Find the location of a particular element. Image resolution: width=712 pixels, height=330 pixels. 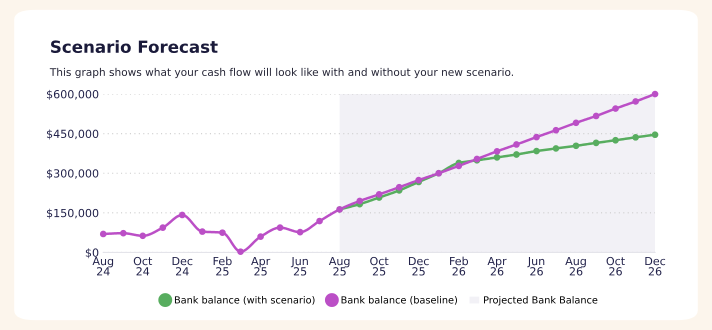

x-tick-label: Aug 26 is located at coordinates (575, 266).